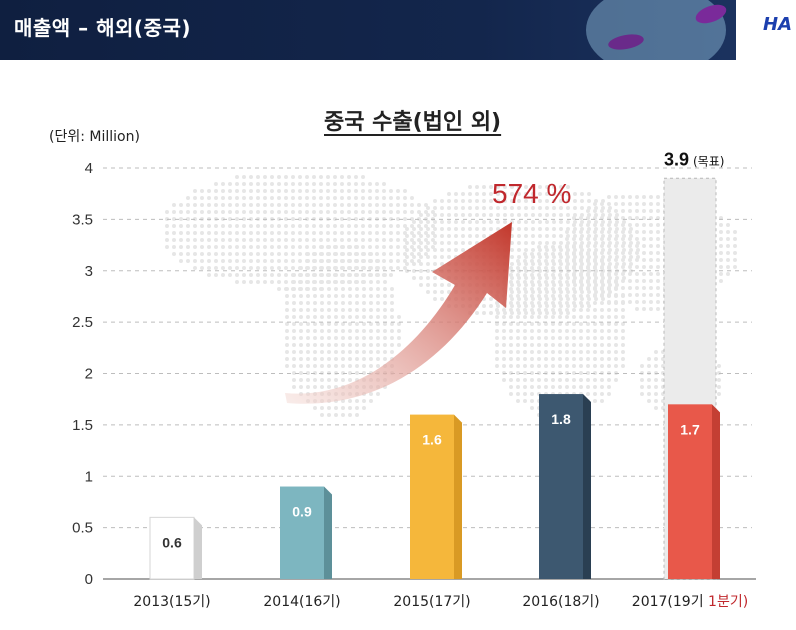 This screenshot has width=796, height=630. What do you see at coordinates (89, 168) in the screenshot?
I see `y-tick-label: 4` at bounding box center [89, 168].